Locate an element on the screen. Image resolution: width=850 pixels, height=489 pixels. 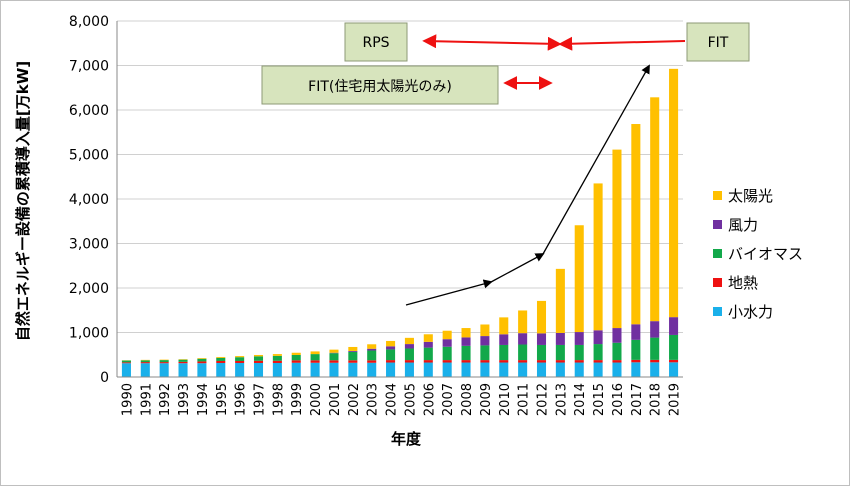
x-tick-label: 2013 is located at coordinates (561, 399).